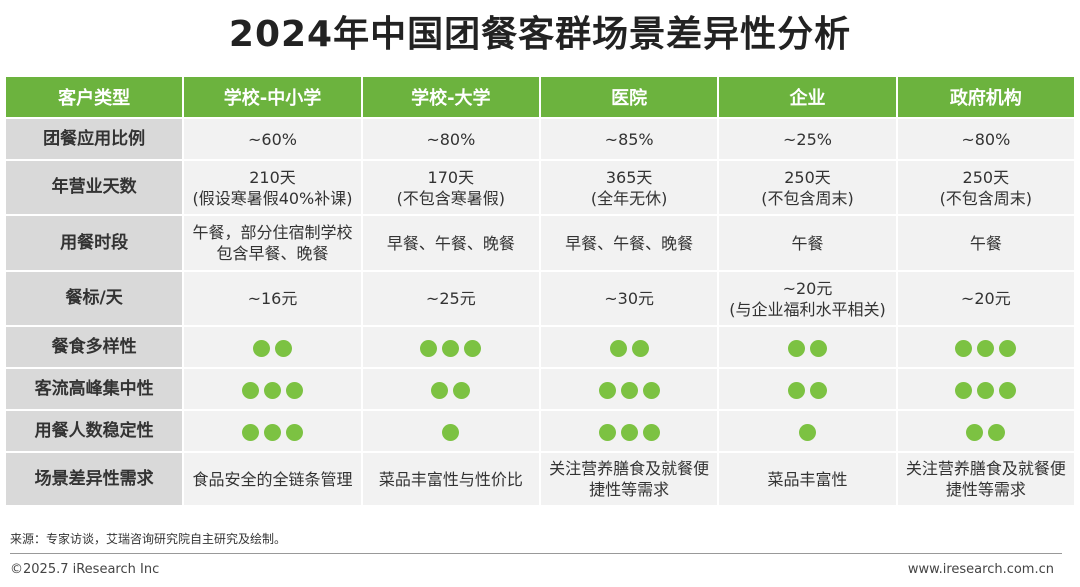 This screenshot has width=1080, height=587. I want to click on cell-line: ~25元, so click(450, 298).